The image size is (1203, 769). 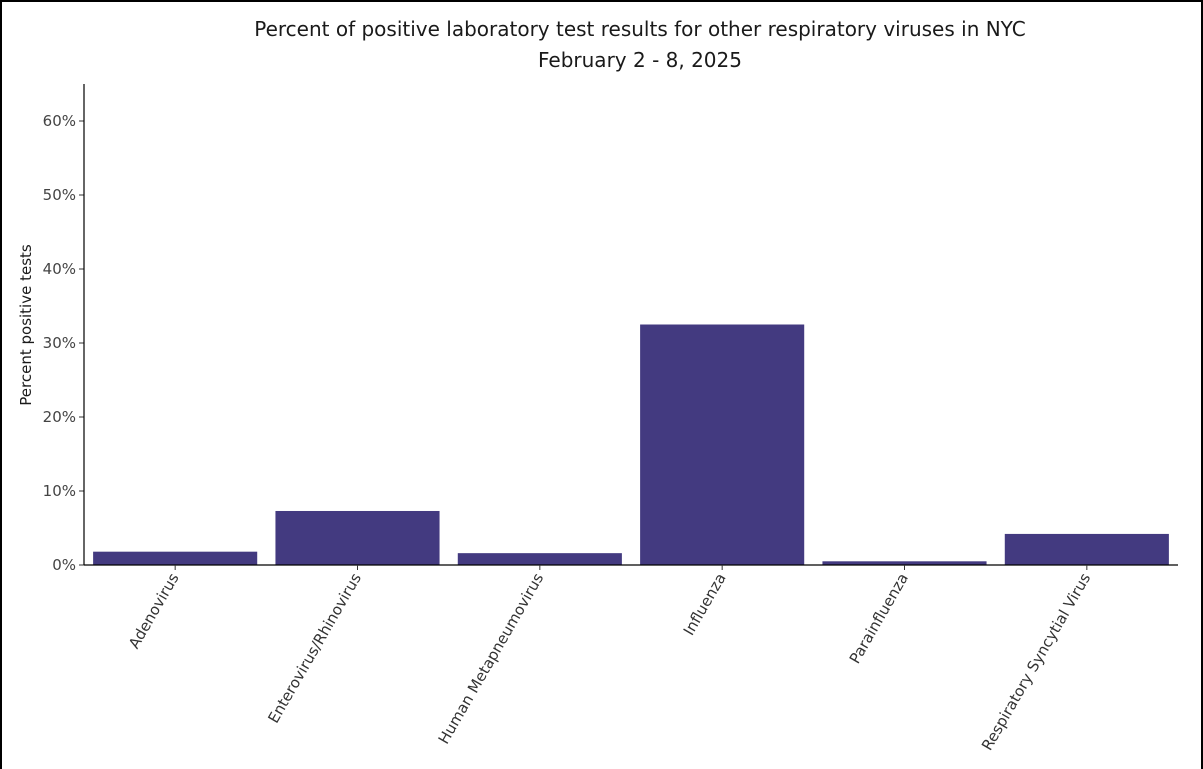 I want to click on y-tick-label: 30%, so click(x=59, y=343).